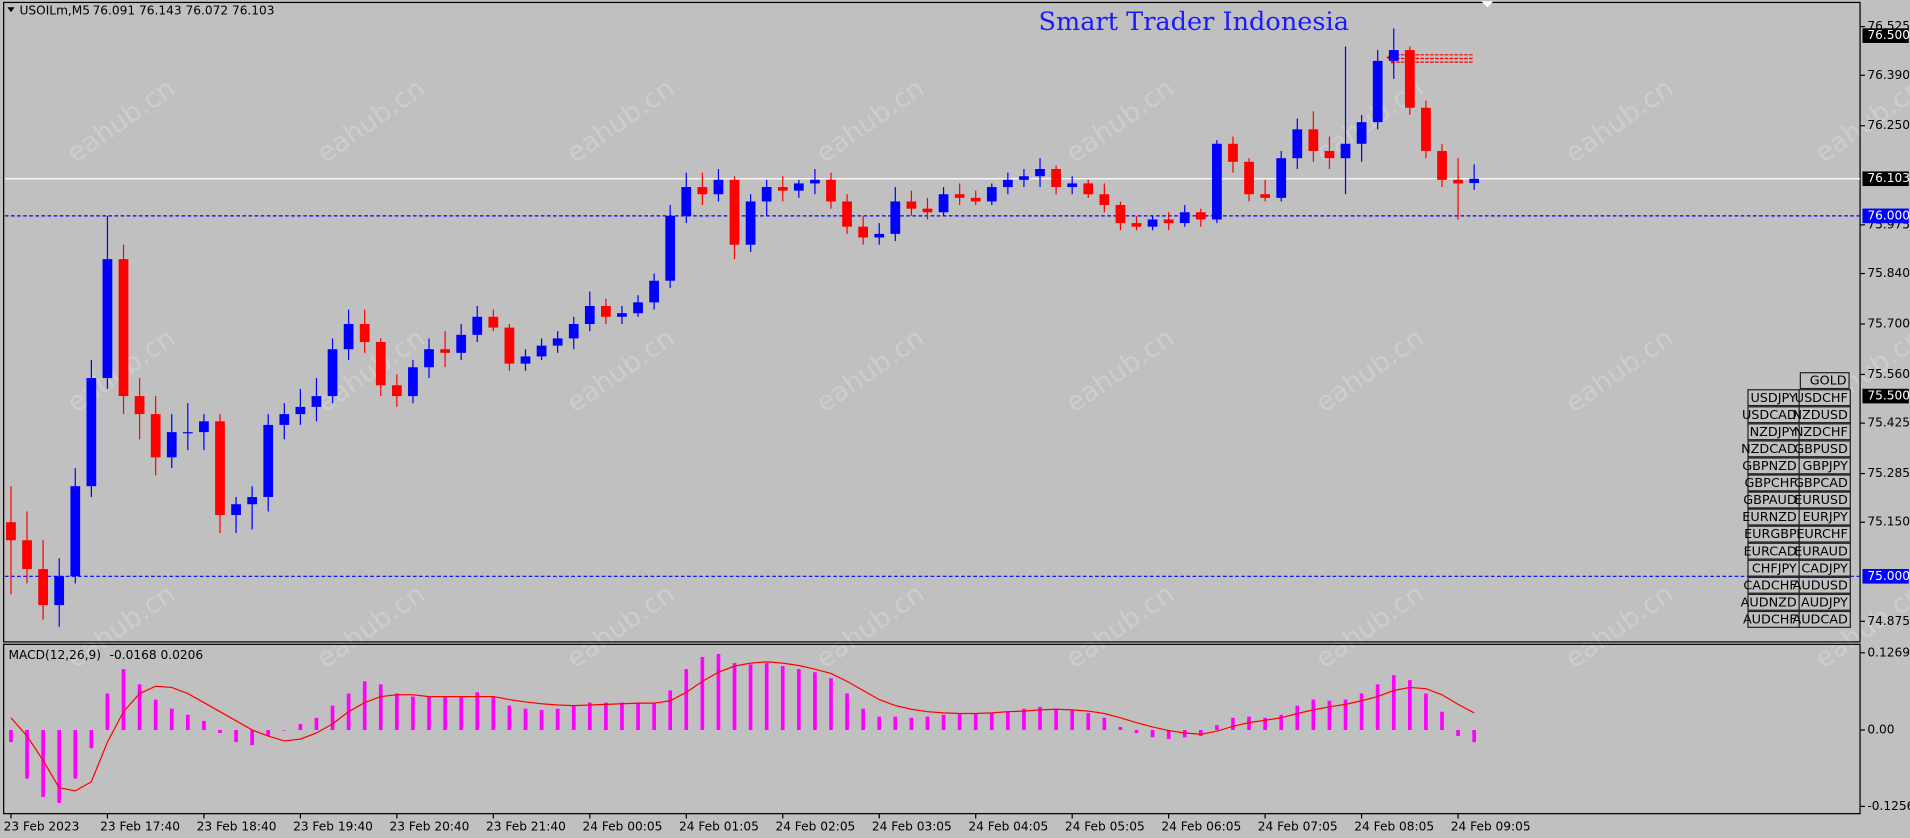  I want to click on x-tick-label: 24 Feb 00:05, so click(623, 827).